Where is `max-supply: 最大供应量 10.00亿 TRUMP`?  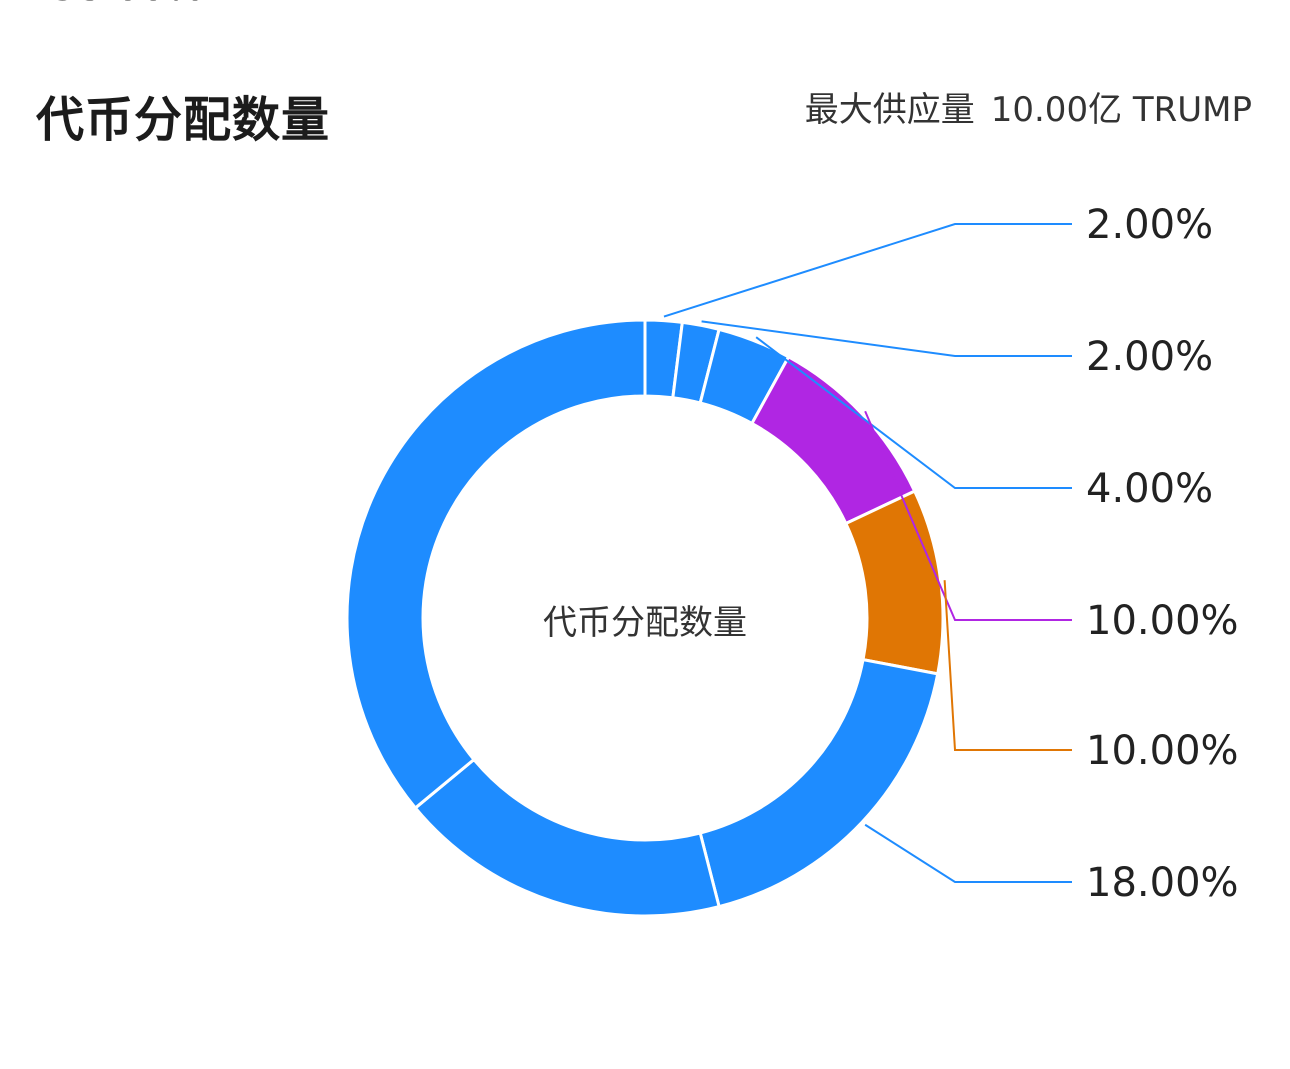
max-supply: 最大供应量 10.00亿 TRUMP is located at coordinates (1028, 106).